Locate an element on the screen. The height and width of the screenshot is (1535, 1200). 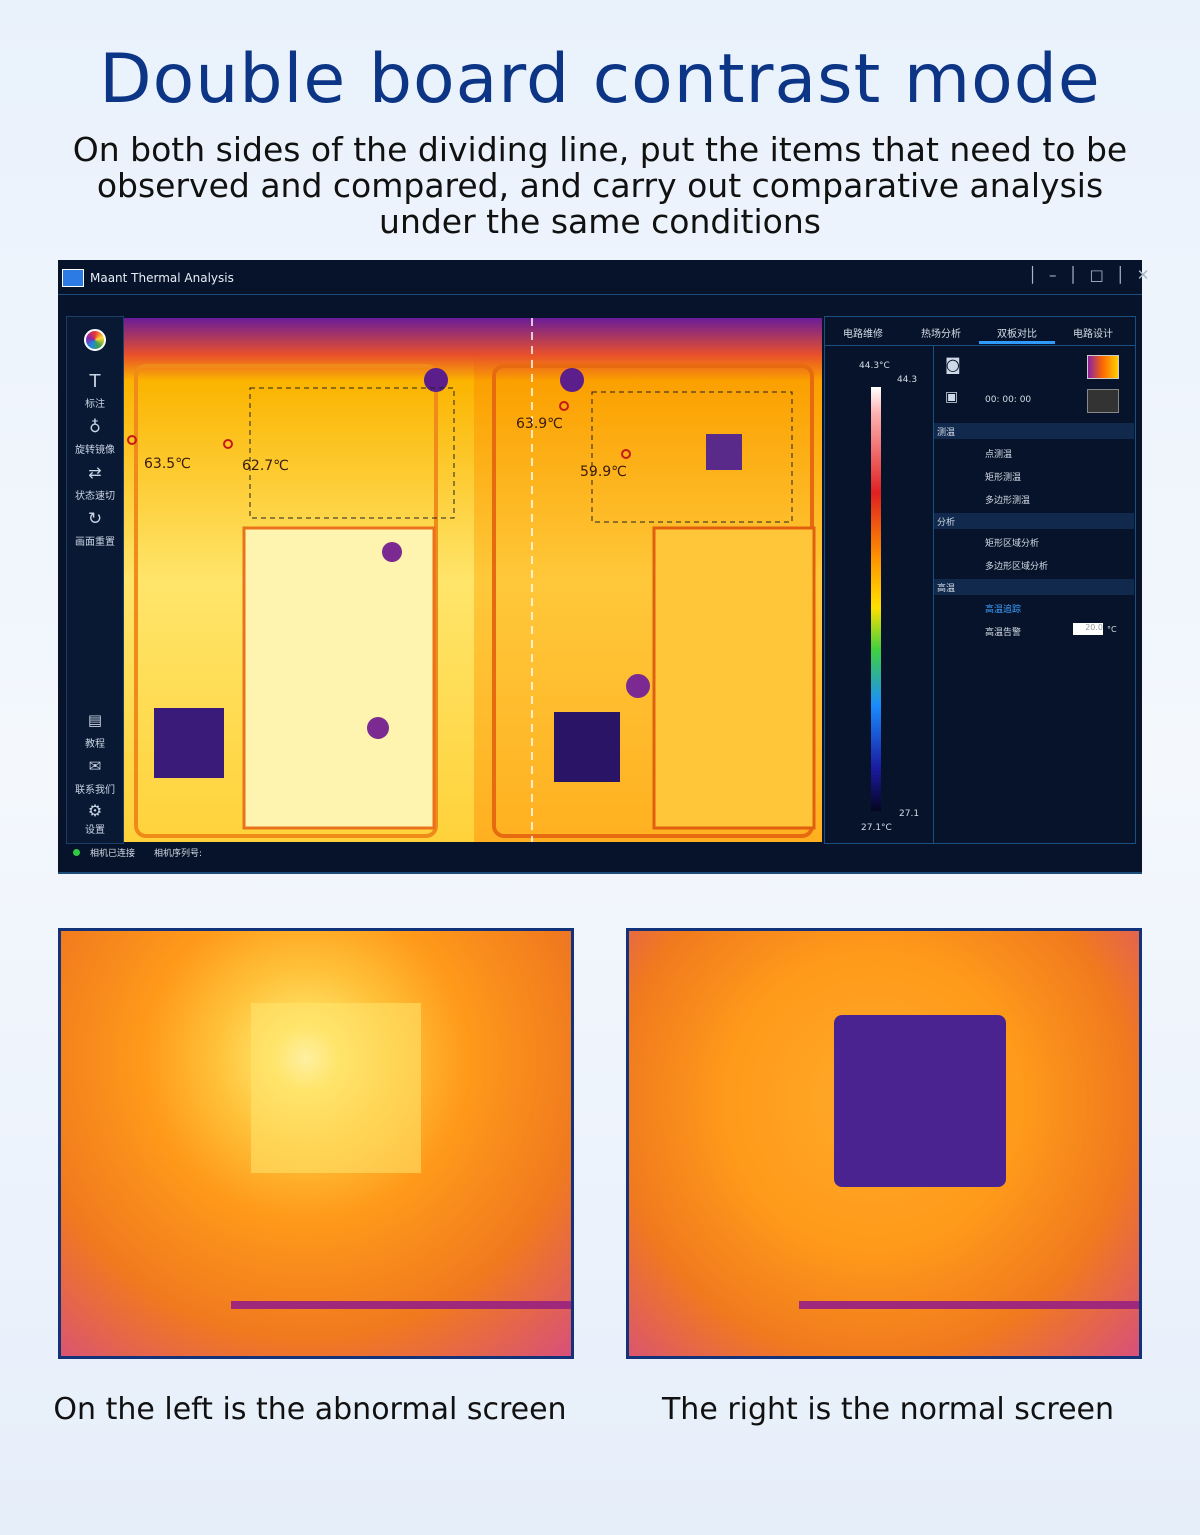
thumbnail is located at coordinates (1103, 367).